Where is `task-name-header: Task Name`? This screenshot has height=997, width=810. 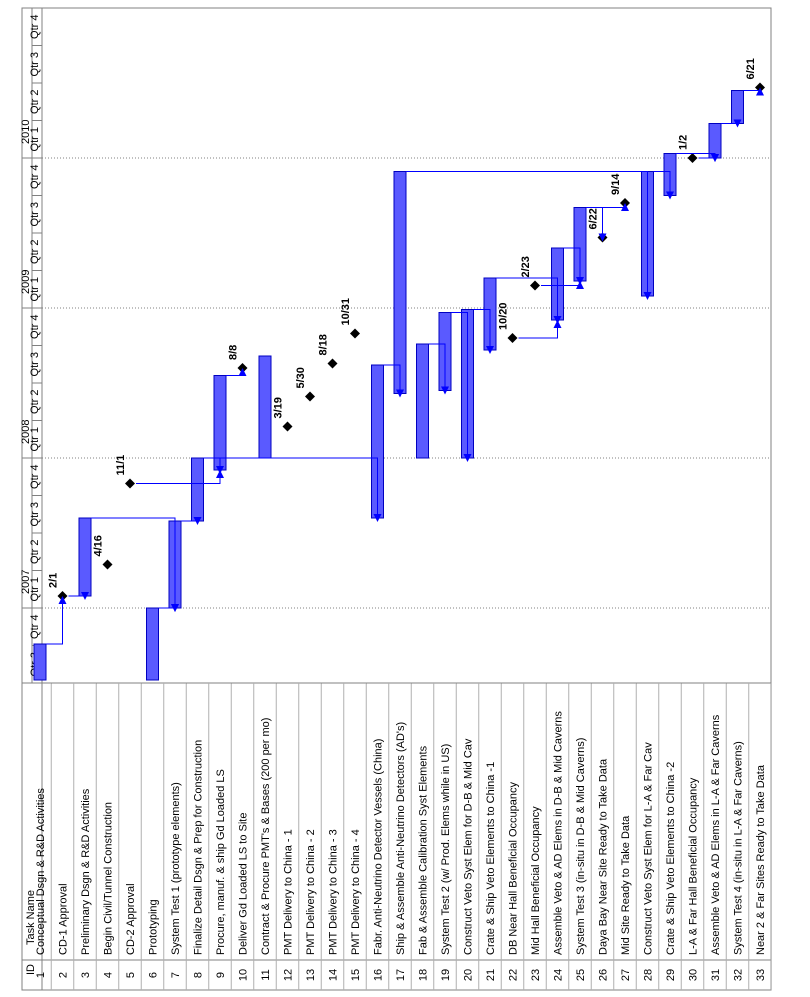 task-name-header: Task Name is located at coordinates (31, 917).